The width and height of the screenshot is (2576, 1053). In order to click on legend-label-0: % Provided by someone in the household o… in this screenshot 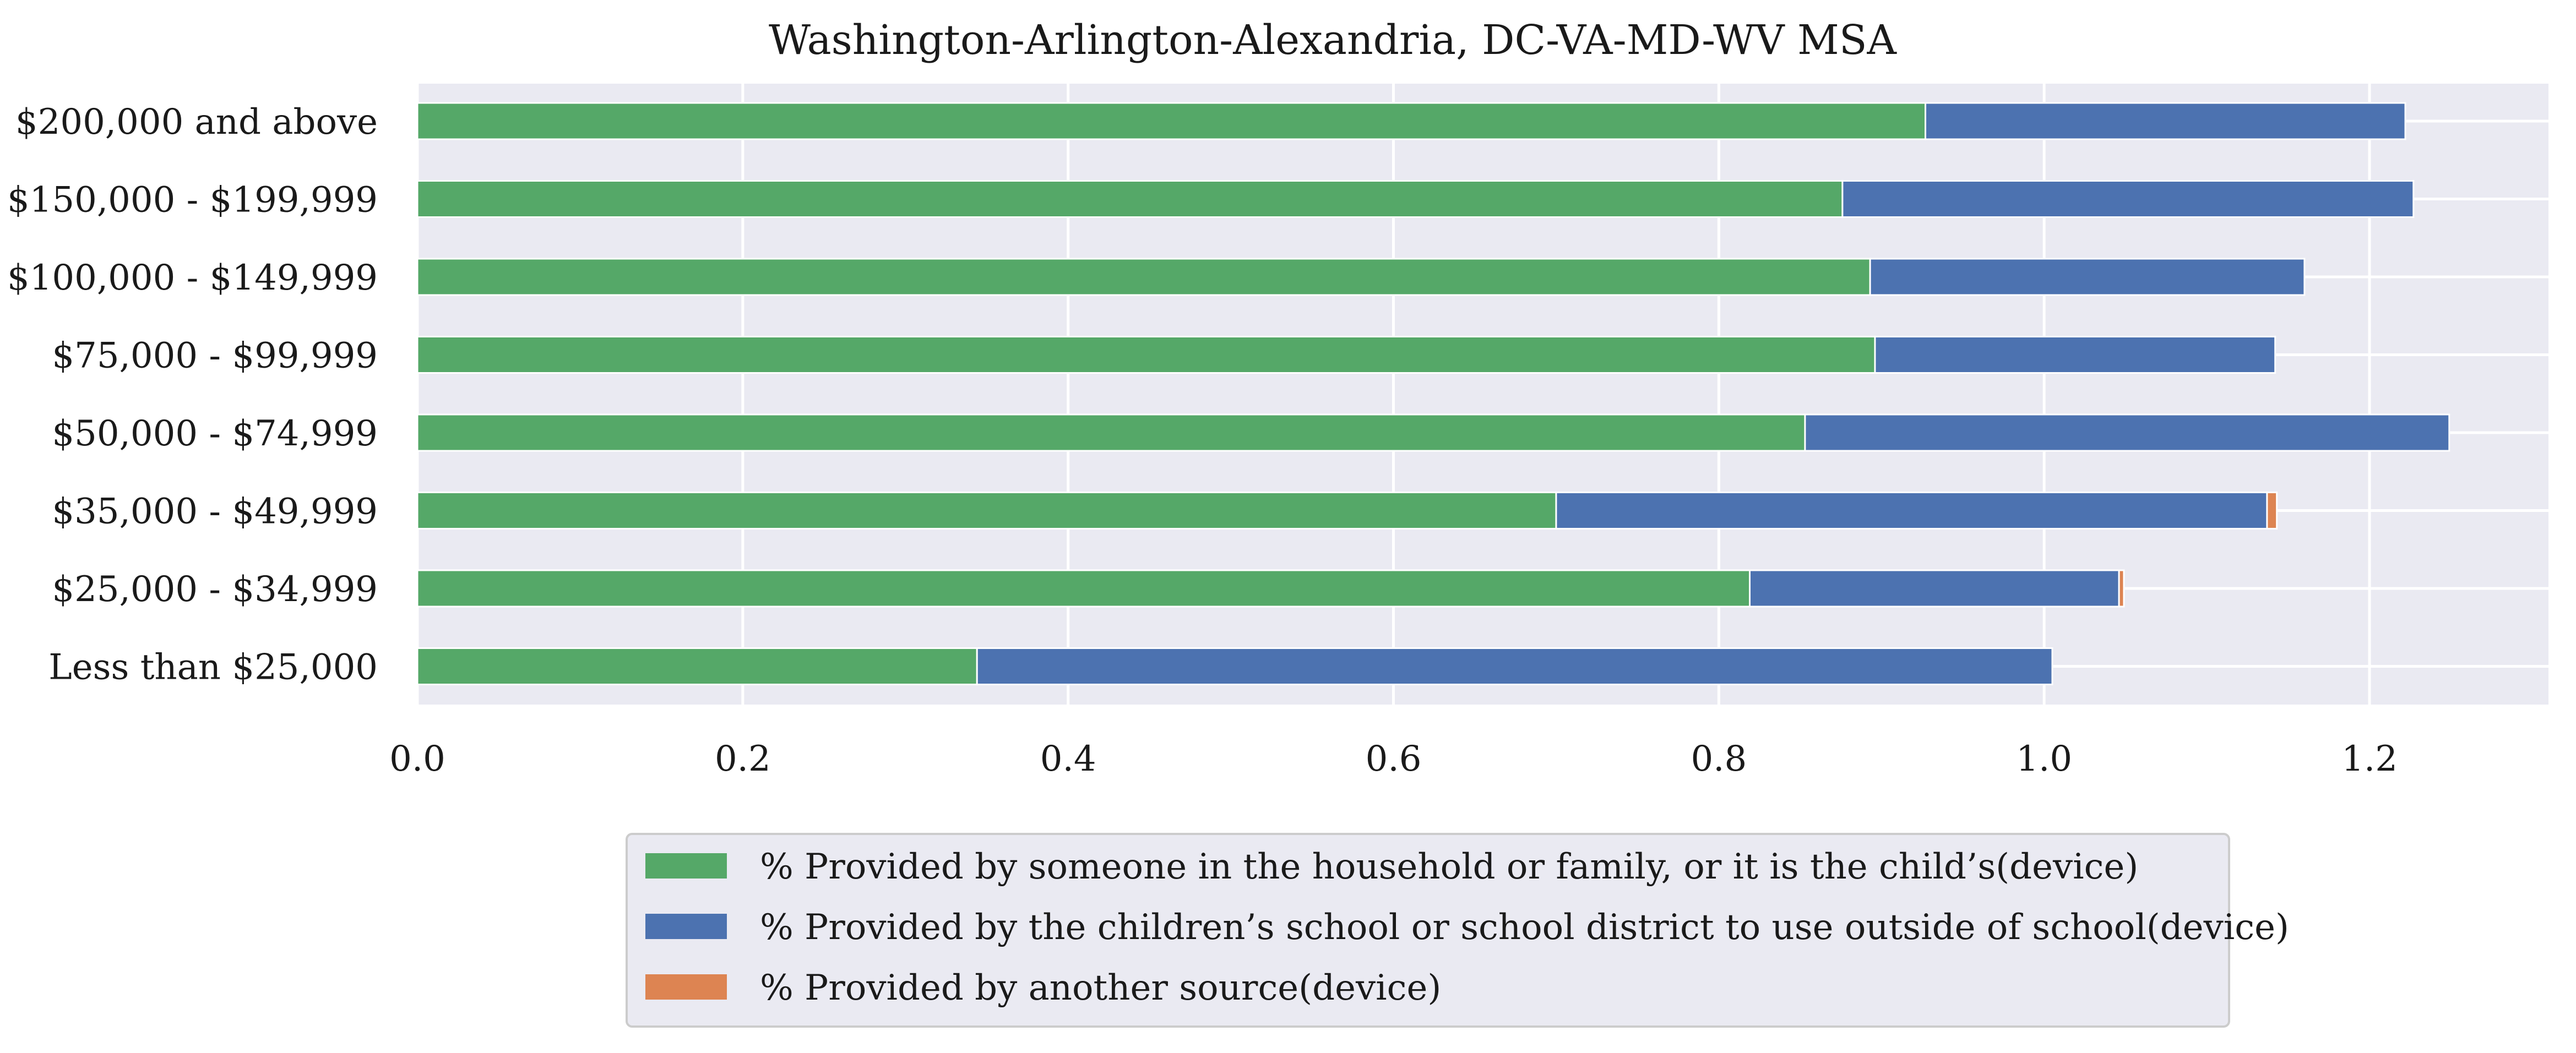, I will do `click(1449, 867)`.